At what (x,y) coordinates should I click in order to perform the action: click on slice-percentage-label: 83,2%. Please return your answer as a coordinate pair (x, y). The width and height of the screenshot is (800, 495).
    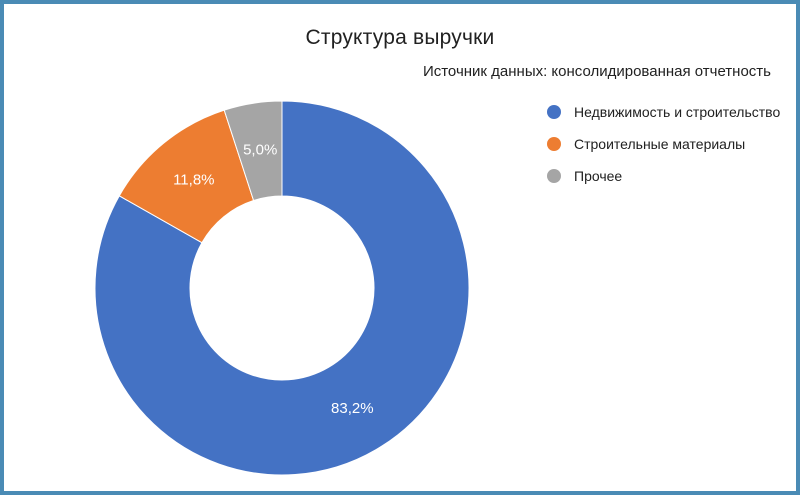
    Looking at the image, I should click on (352, 408).